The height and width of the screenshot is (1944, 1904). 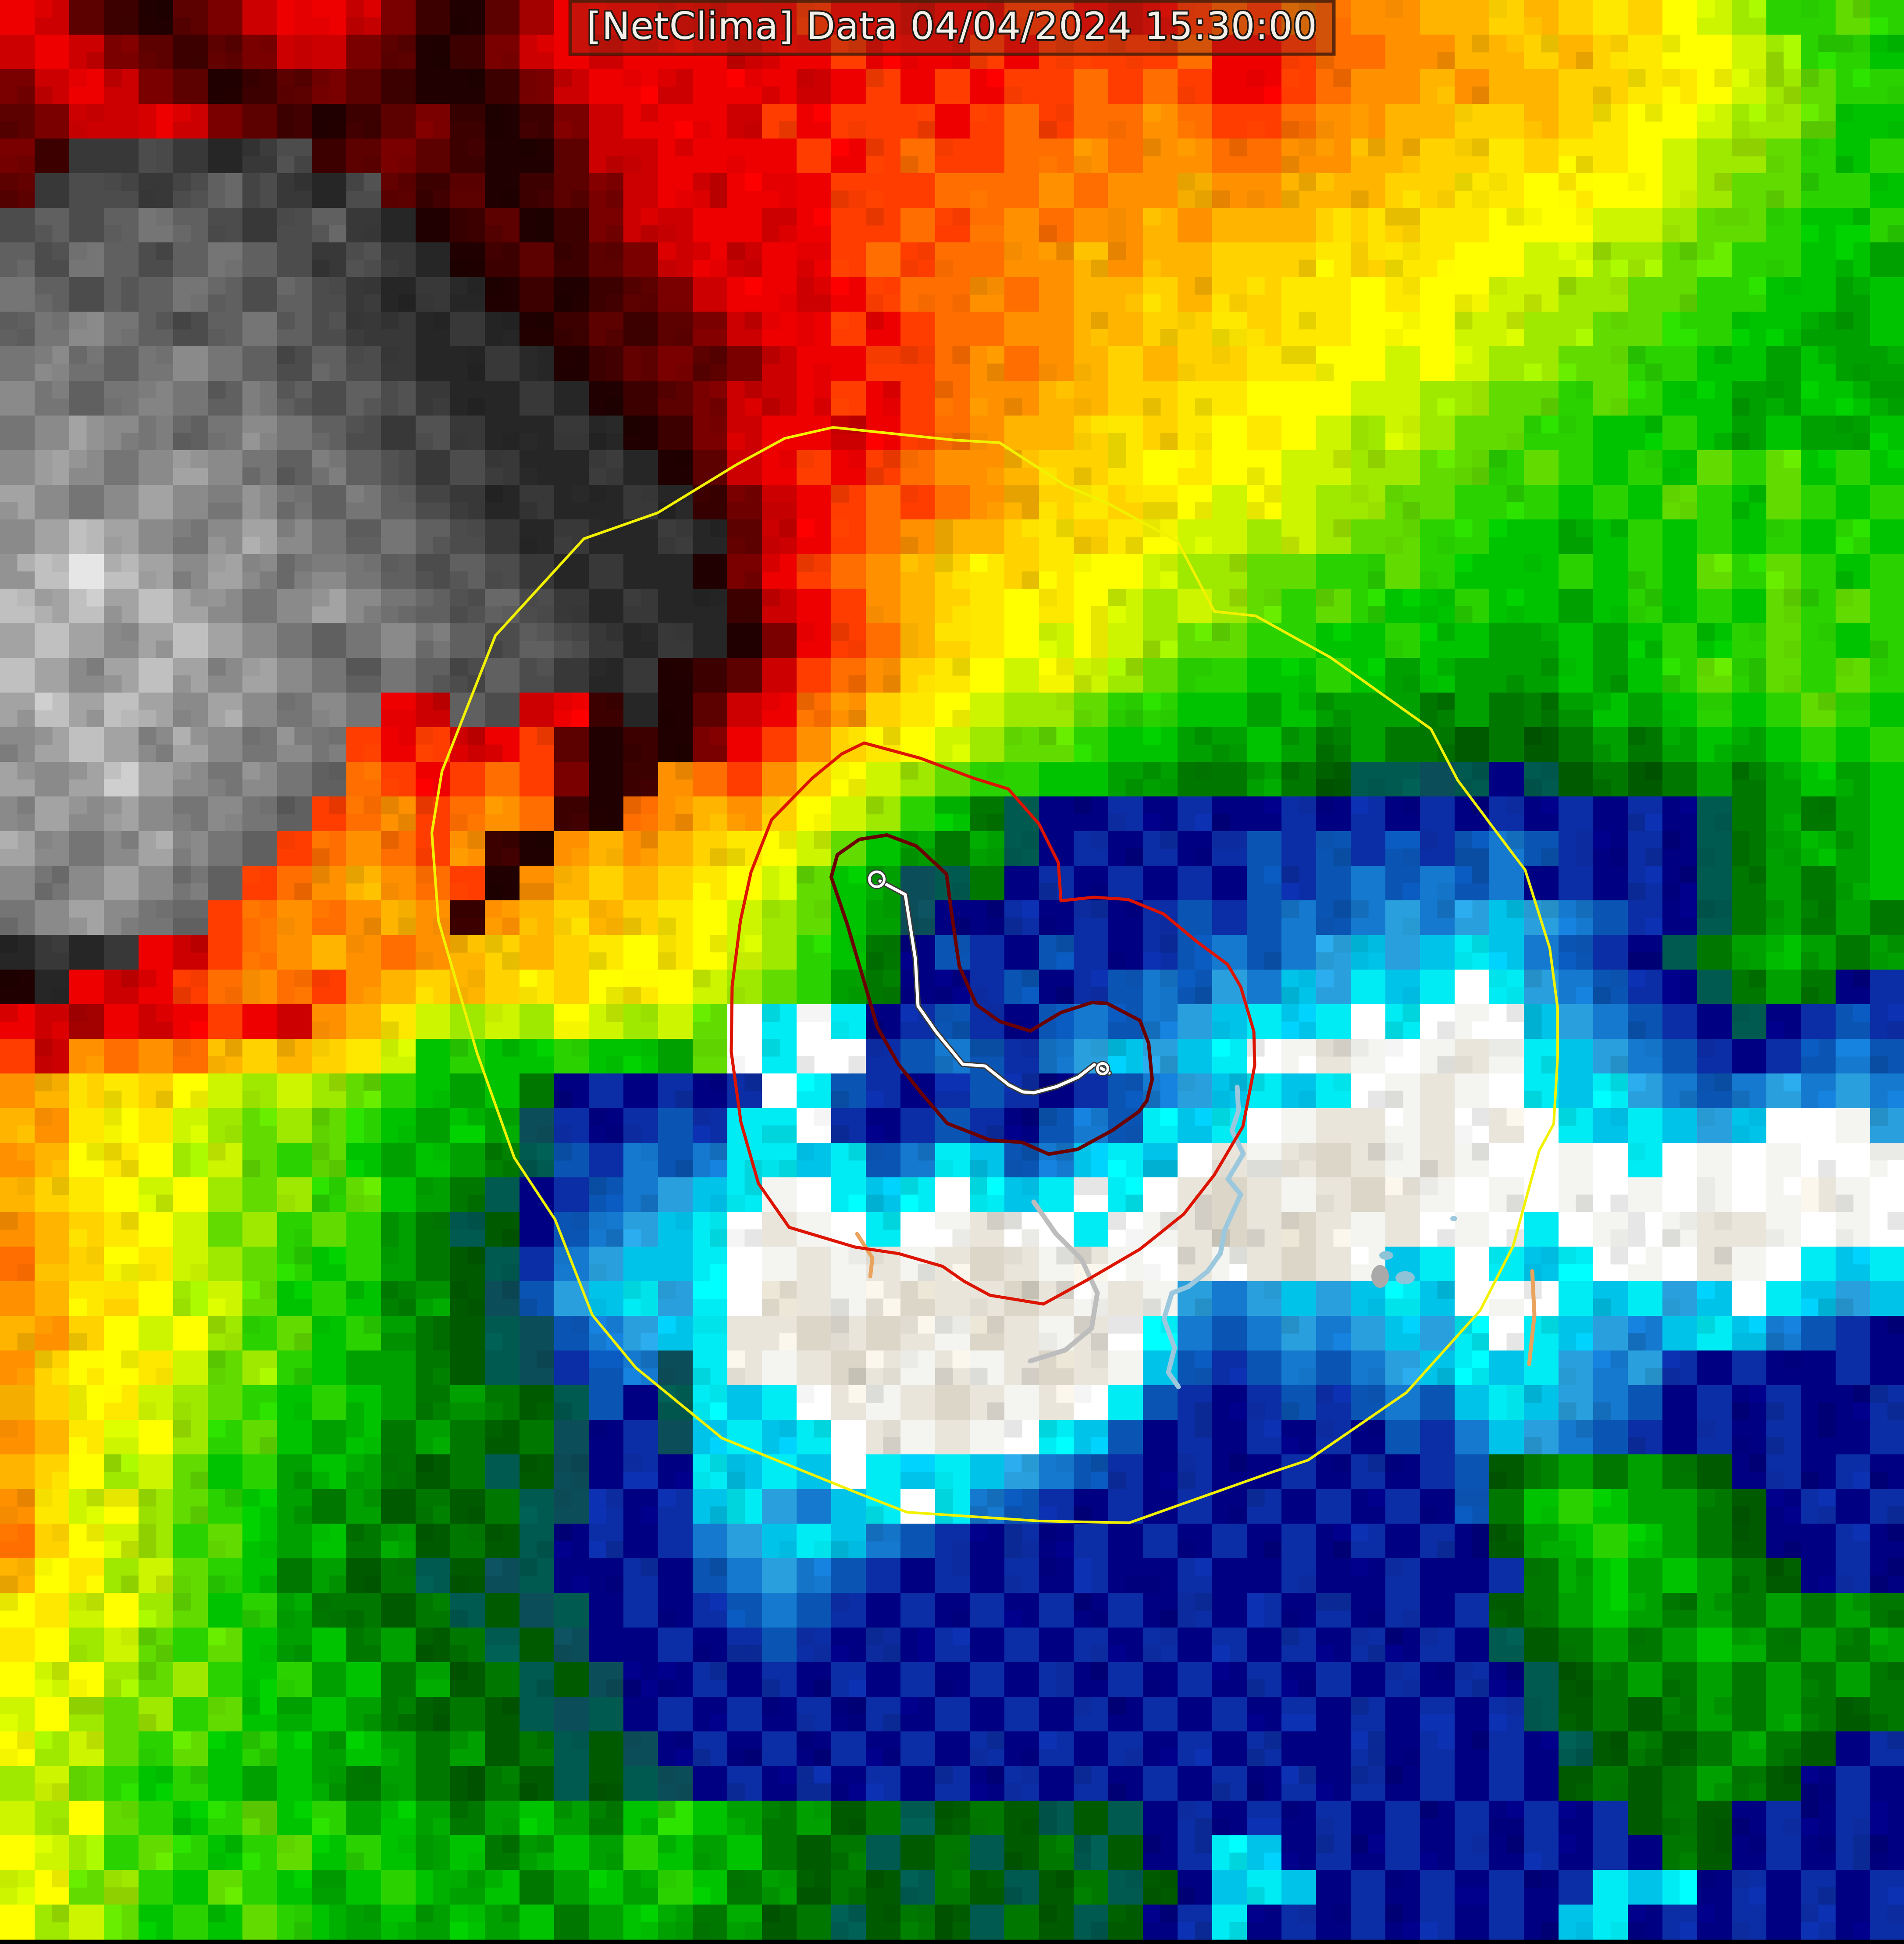 I want to click on title-text: [NetClima] Data 04/04/2024 15:30:00, so click(x=952, y=26).